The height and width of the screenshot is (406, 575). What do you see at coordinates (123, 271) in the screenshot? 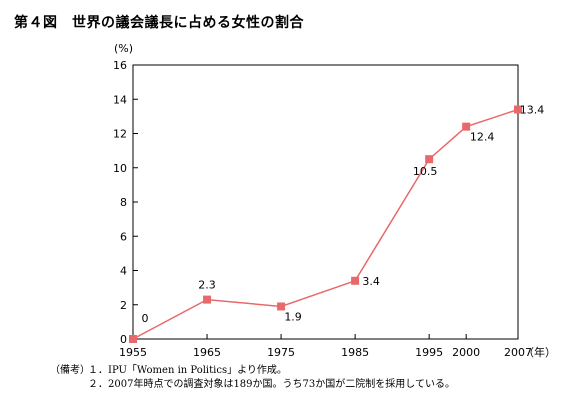
I see `y-tick-label: 4` at bounding box center [123, 271].